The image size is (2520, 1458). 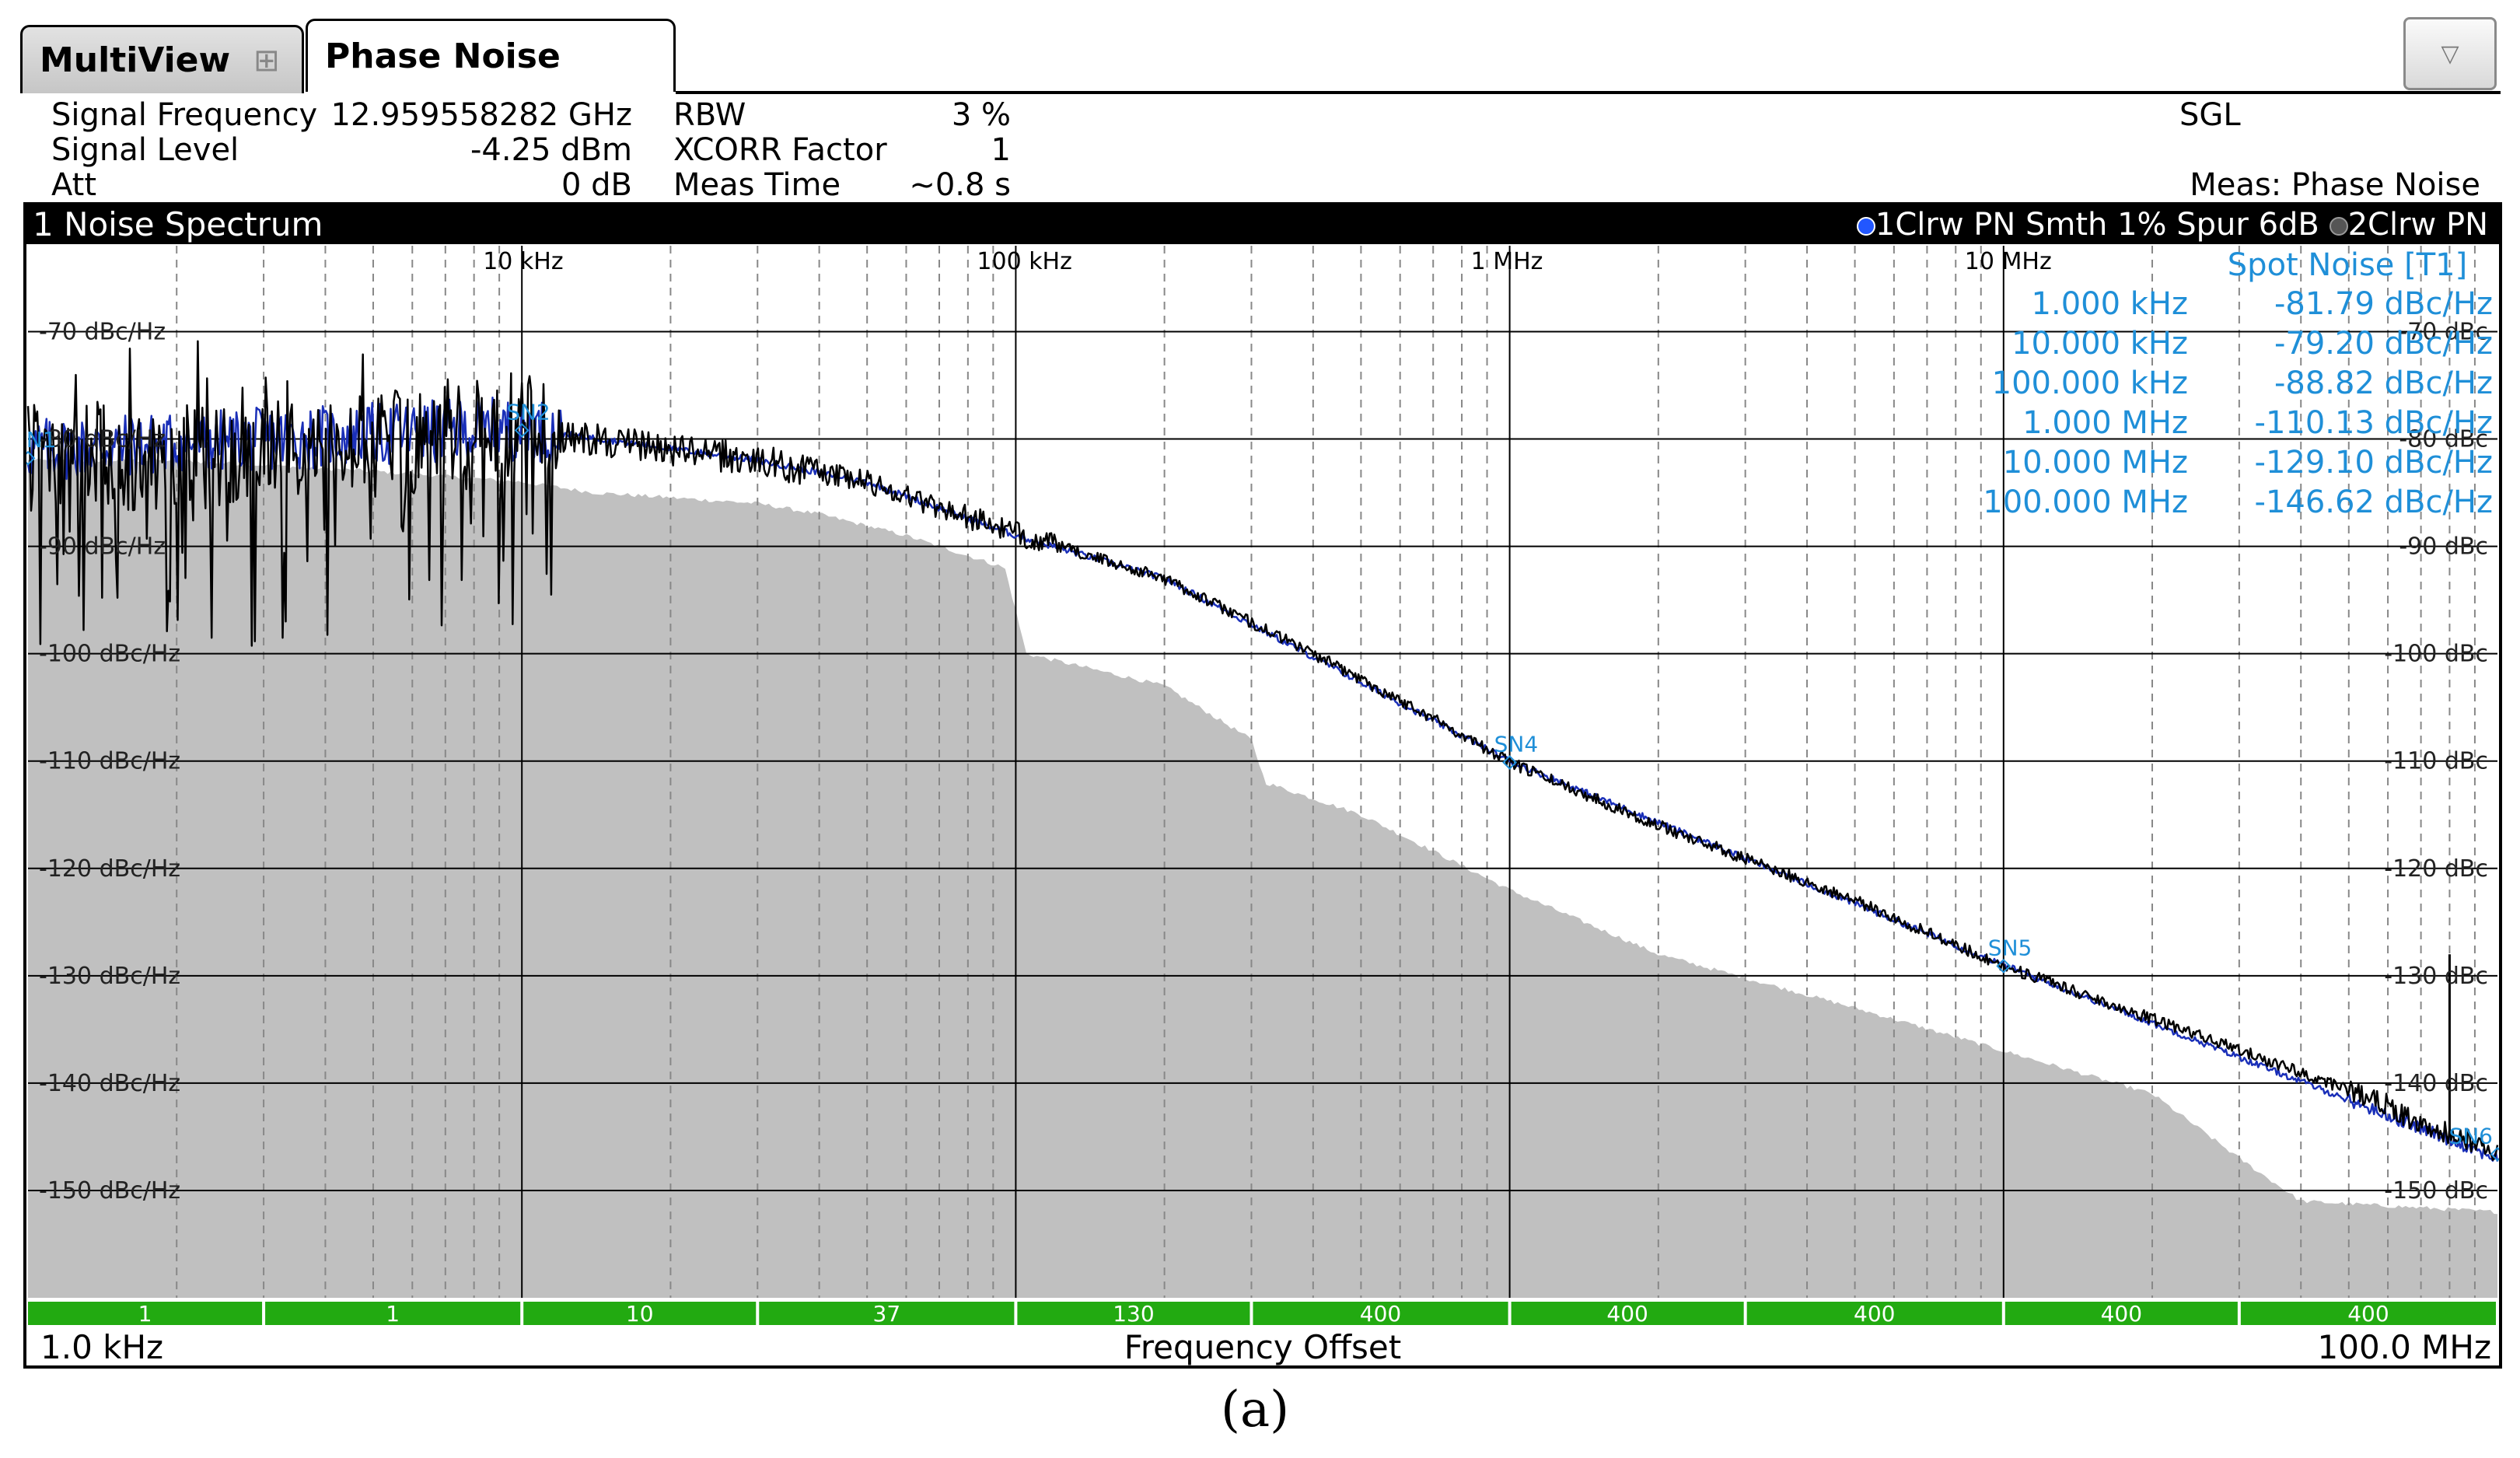 I want to click on y-tick-label-right: -140 dBc, so click(x=2436, y=1083).